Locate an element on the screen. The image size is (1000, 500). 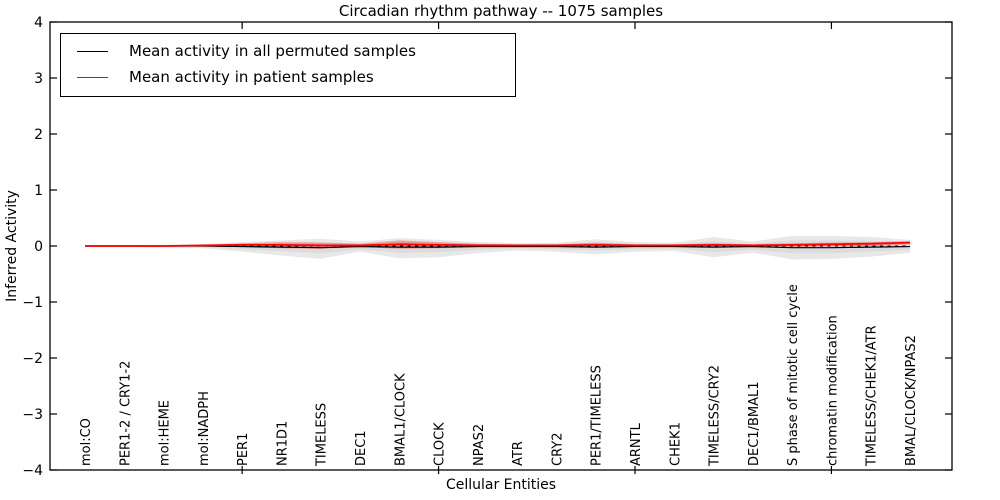
entity-tick-label: ATR is located at coordinates (518, 453).